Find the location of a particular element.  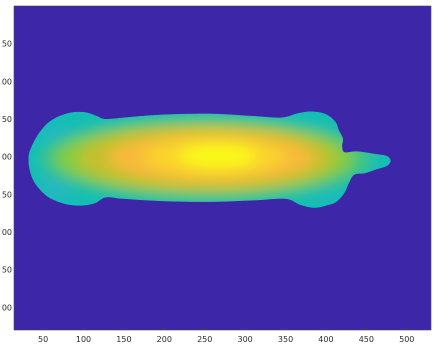

x-axis: 50 100 150 200 250 300 350 400 450 500 is located at coordinates (226, 335).